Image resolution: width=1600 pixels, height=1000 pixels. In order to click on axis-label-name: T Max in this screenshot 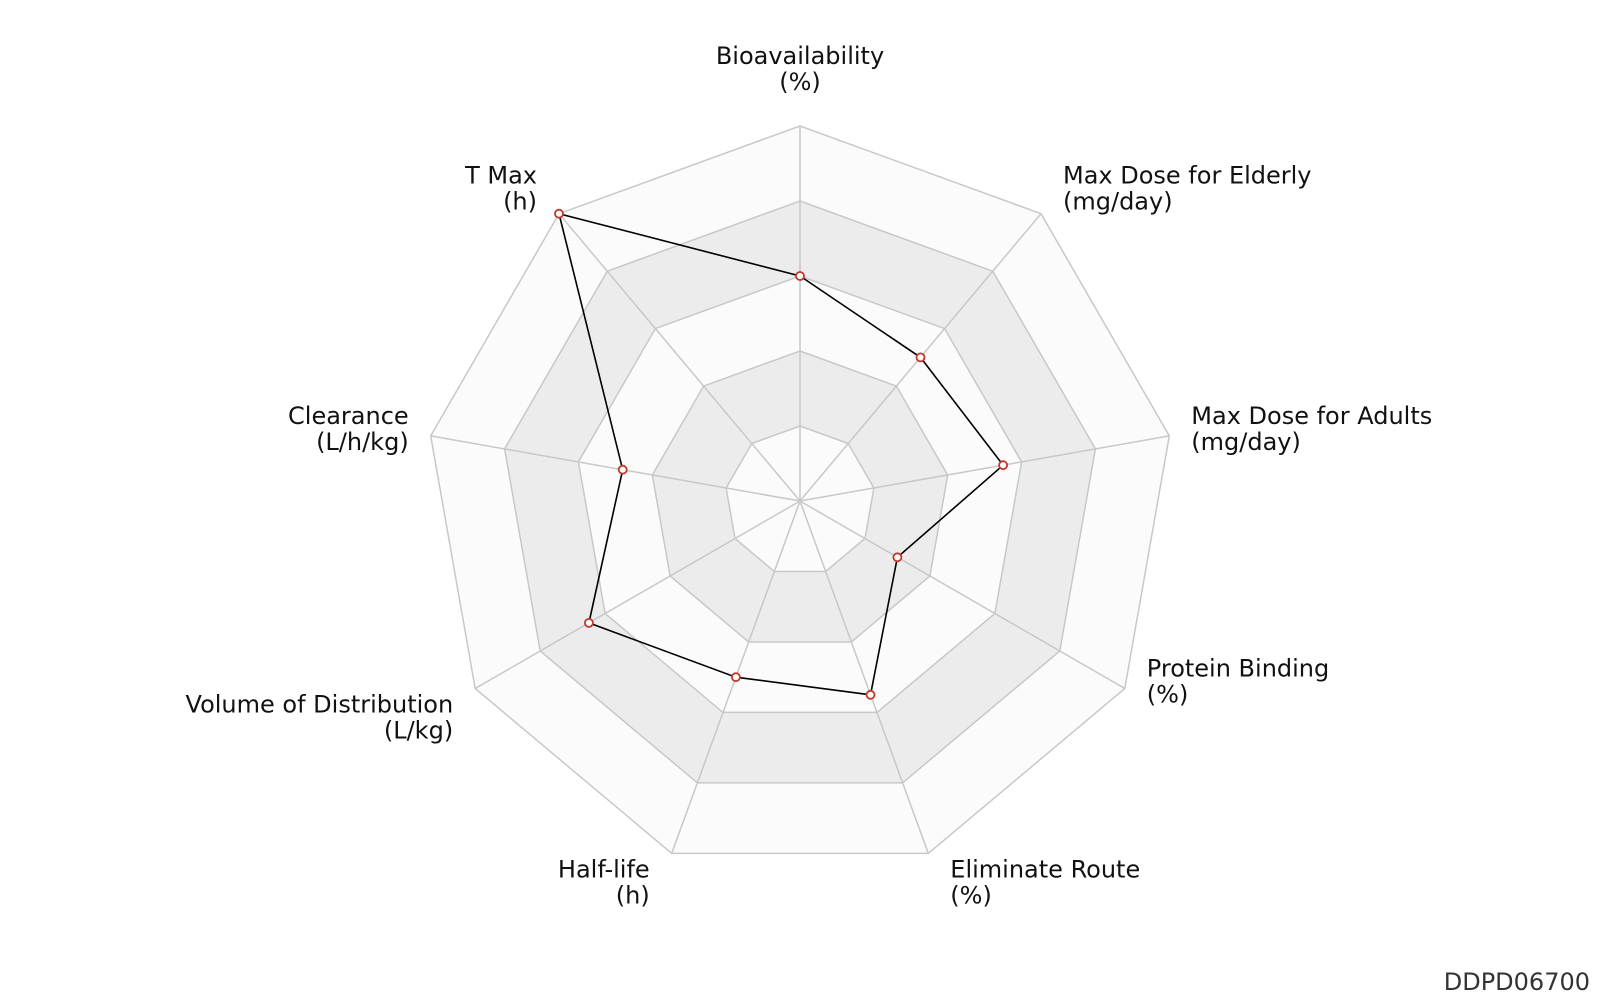, I will do `click(500, 176)`.